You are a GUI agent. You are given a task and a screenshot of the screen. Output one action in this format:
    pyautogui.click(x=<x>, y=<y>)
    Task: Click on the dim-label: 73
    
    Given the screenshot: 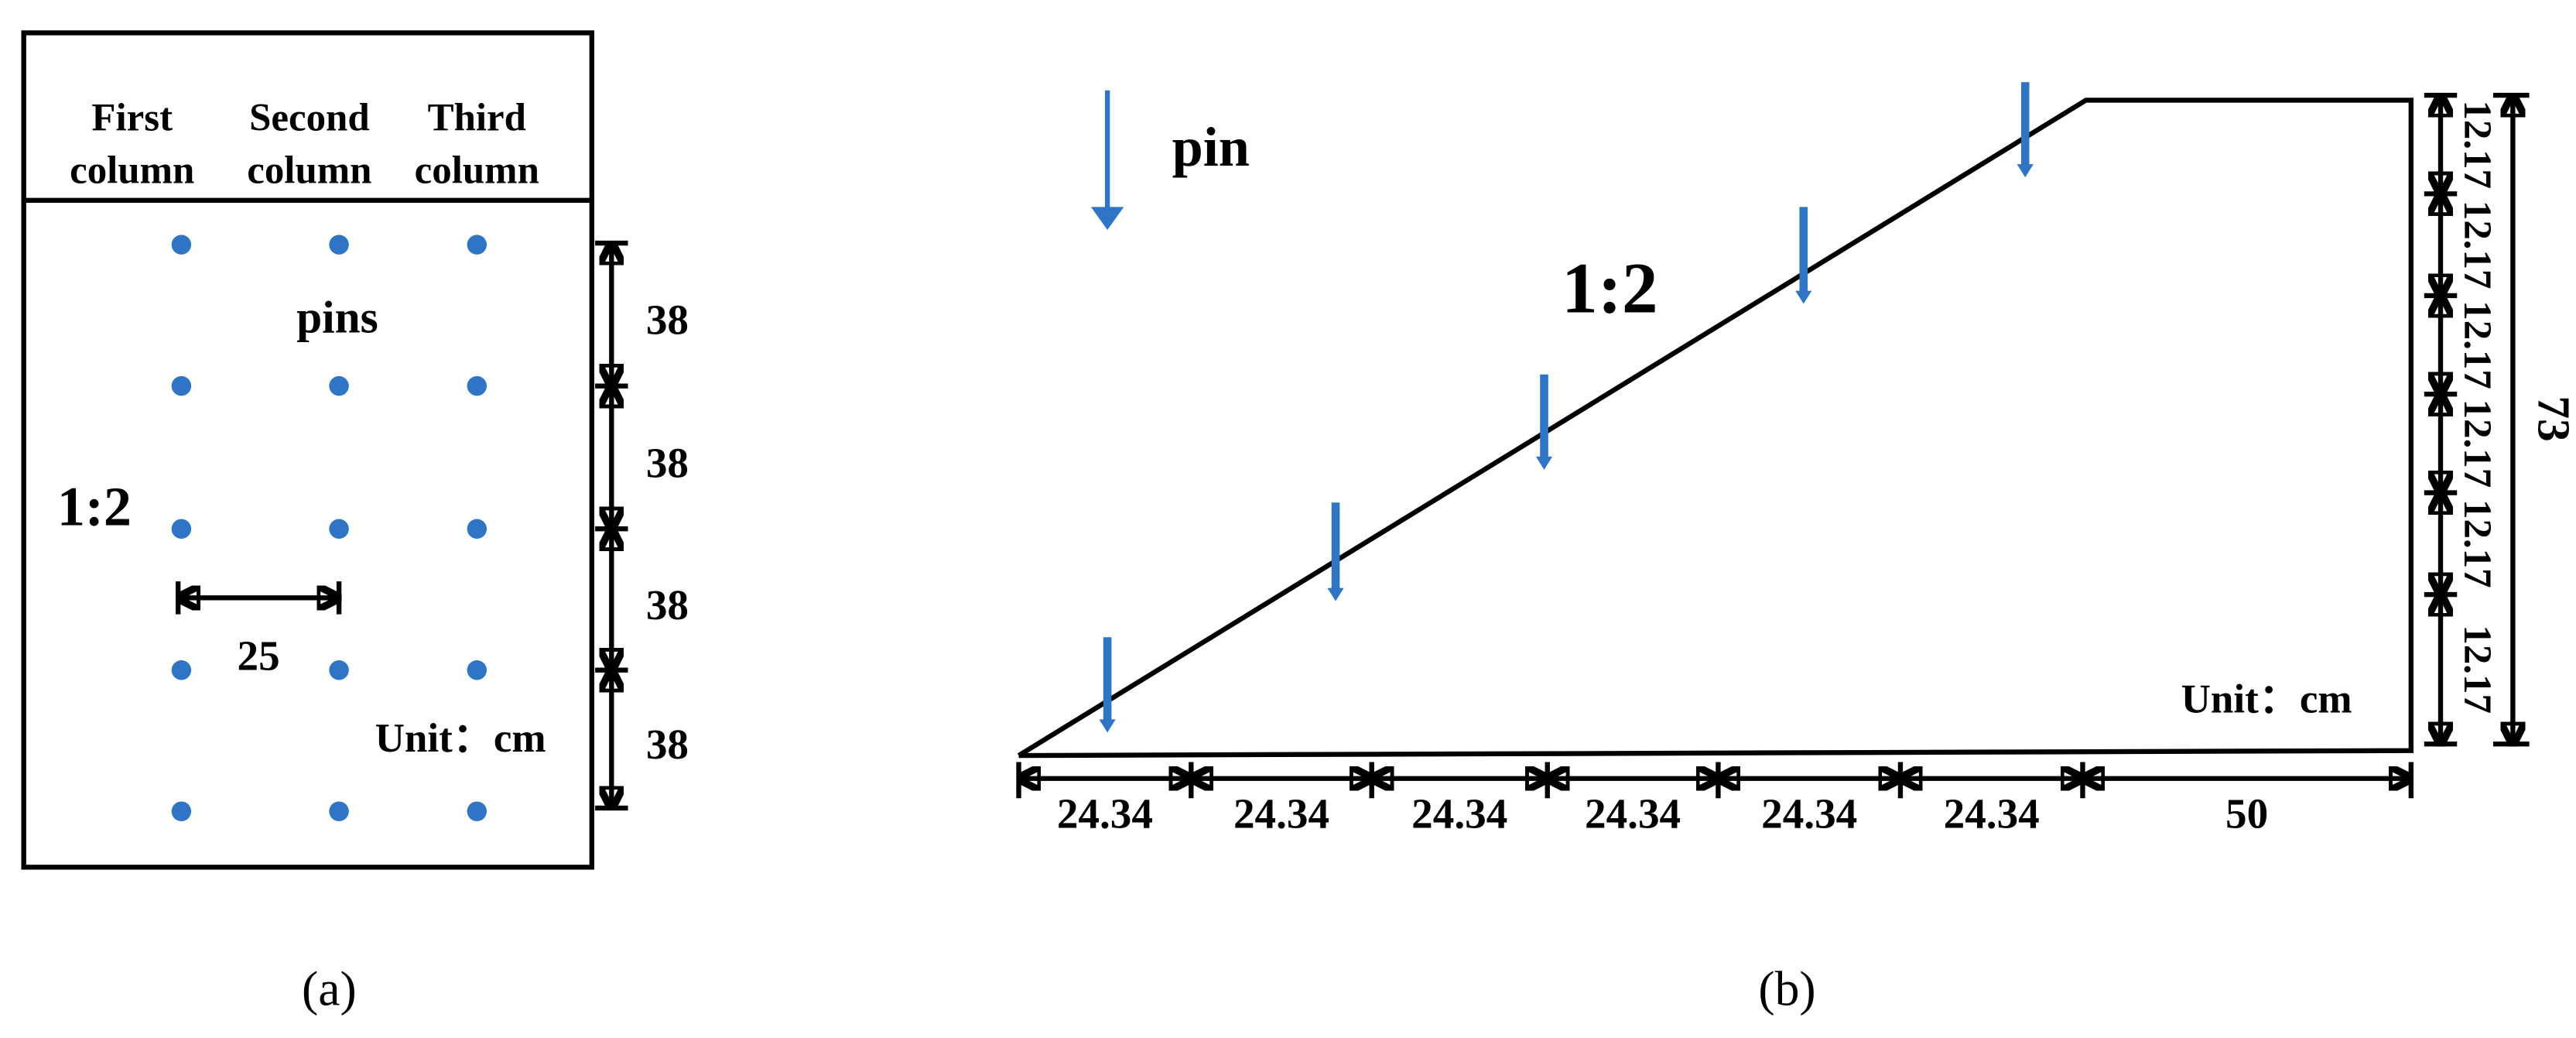 What is the action you would take?
    pyautogui.click(x=2552, y=418)
    